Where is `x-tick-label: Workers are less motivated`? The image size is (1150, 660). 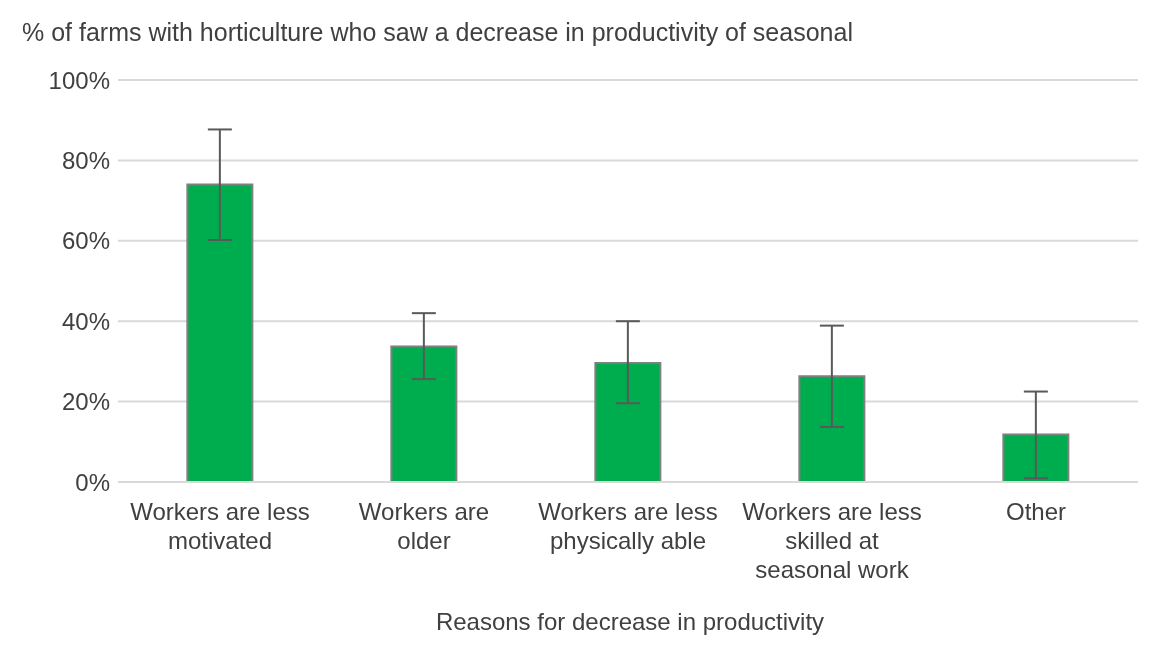 x-tick-label: Workers are less motivated is located at coordinates (220, 526).